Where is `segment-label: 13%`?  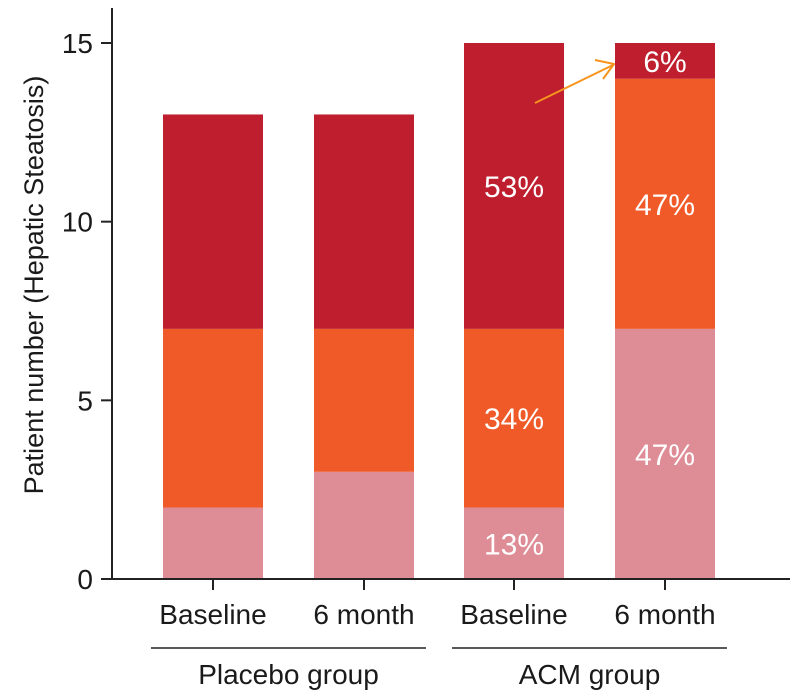 segment-label: 13% is located at coordinates (514, 544).